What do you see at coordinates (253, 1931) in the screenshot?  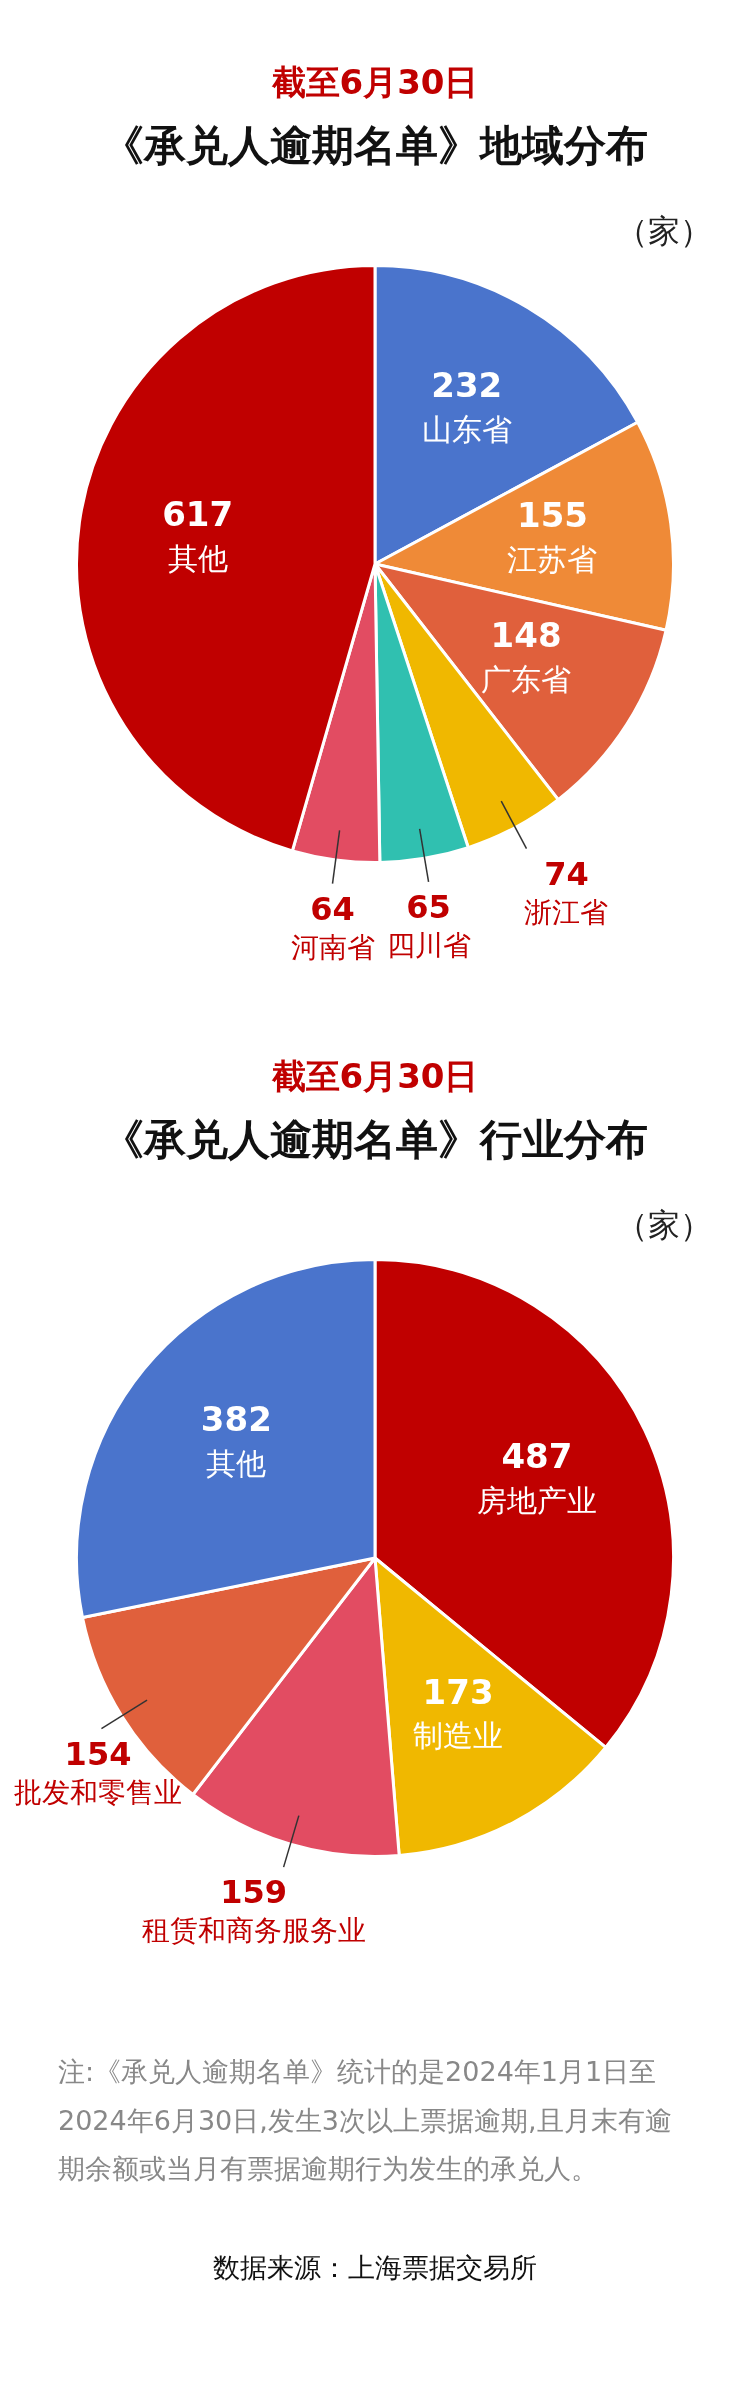 I see `slice-label: 租赁和商务服务业` at bounding box center [253, 1931].